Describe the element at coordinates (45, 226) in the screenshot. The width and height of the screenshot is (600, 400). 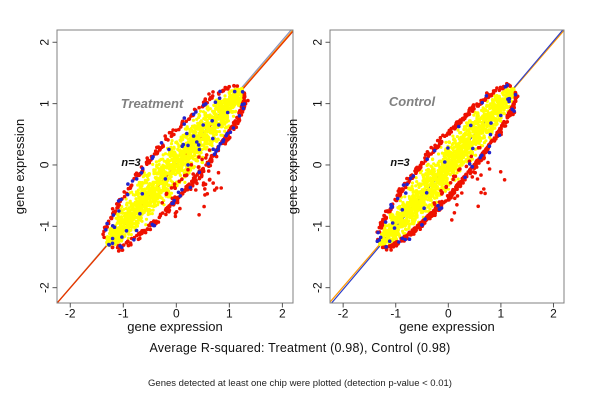
I see `y-tick-label: -1` at that location.